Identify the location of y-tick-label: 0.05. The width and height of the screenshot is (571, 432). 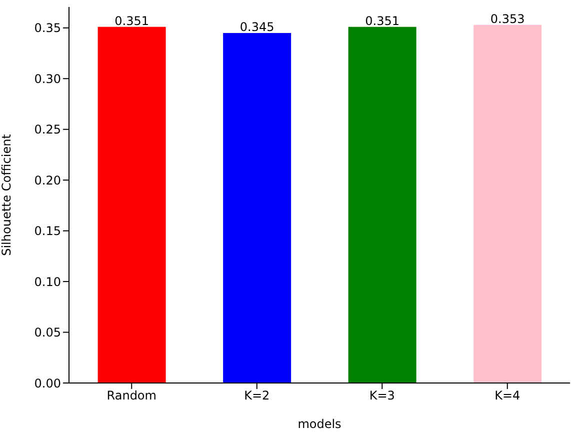
(47, 333).